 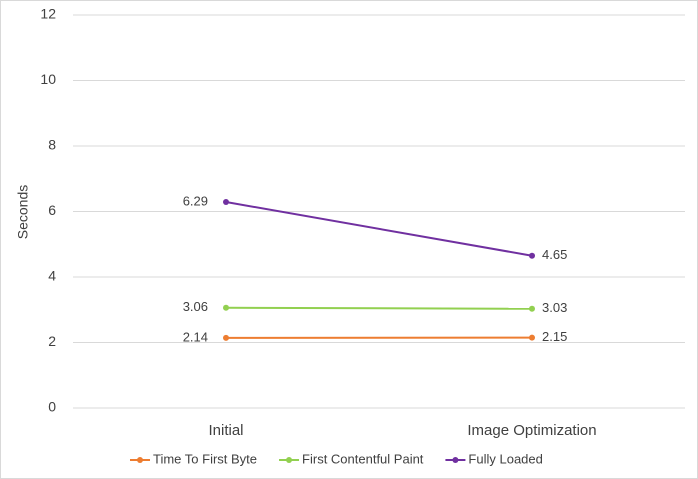 I want to click on x-tick-label: Initial, so click(x=225, y=430).